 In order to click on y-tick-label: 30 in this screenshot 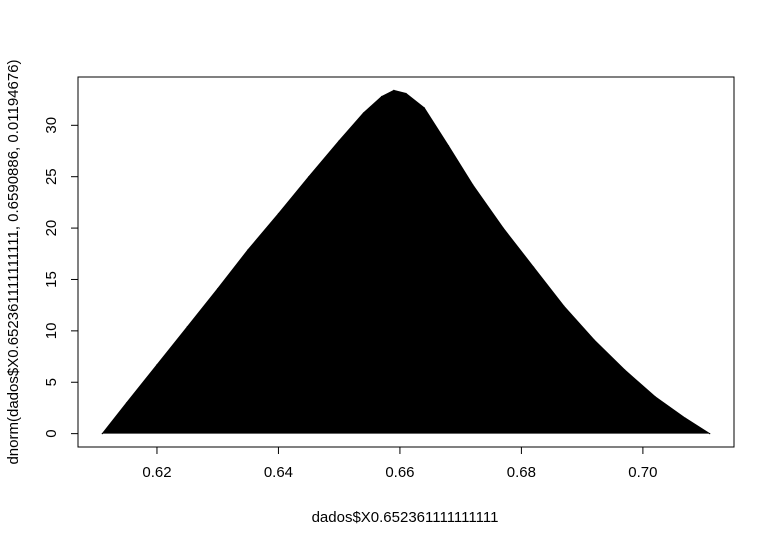, I will do `click(51, 125)`.